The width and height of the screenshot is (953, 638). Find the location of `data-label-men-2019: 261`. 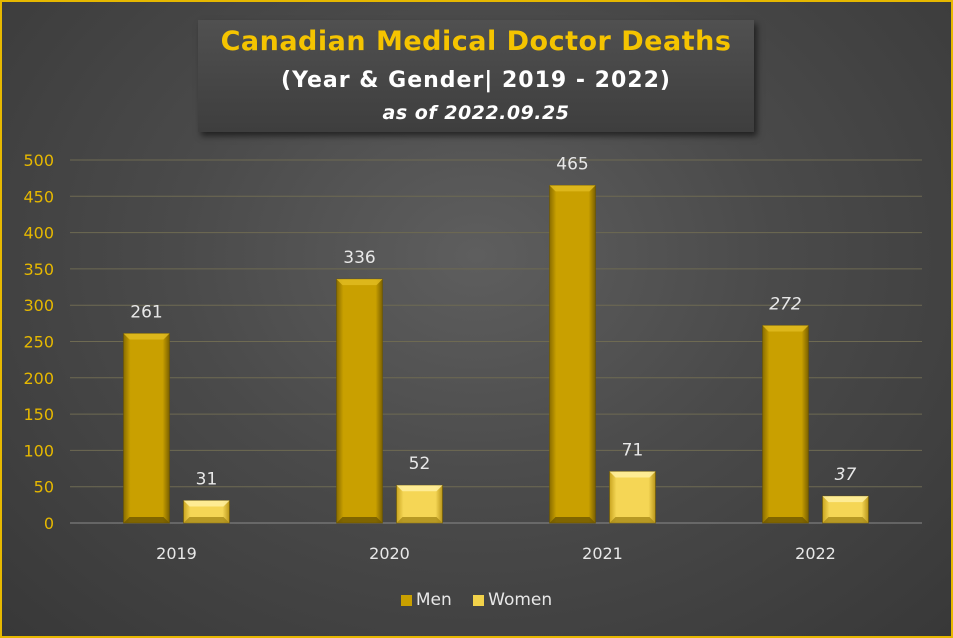

data-label-men-2019: 261 is located at coordinates (146, 313).